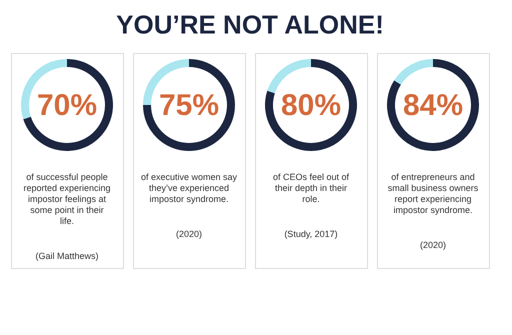  What do you see at coordinates (433, 193) in the screenshot?
I see `text: of entrepreneurs and small business owners report experiencing impostor syndrome.` at bounding box center [433, 193].